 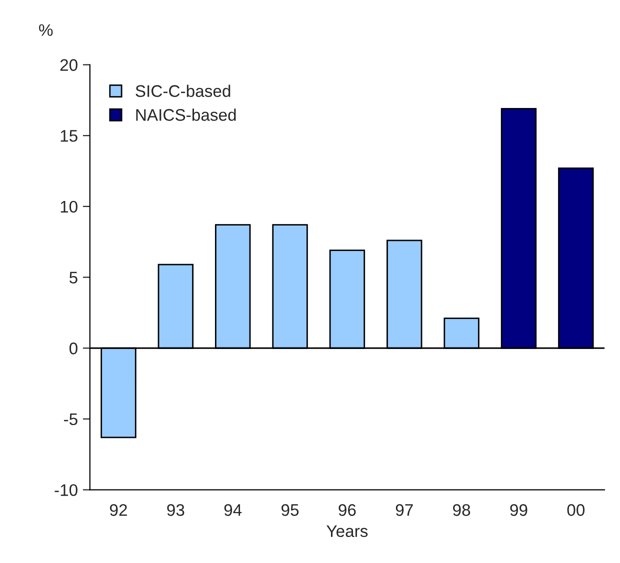 I want to click on y-tick-label: 15, so click(x=69, y=136).